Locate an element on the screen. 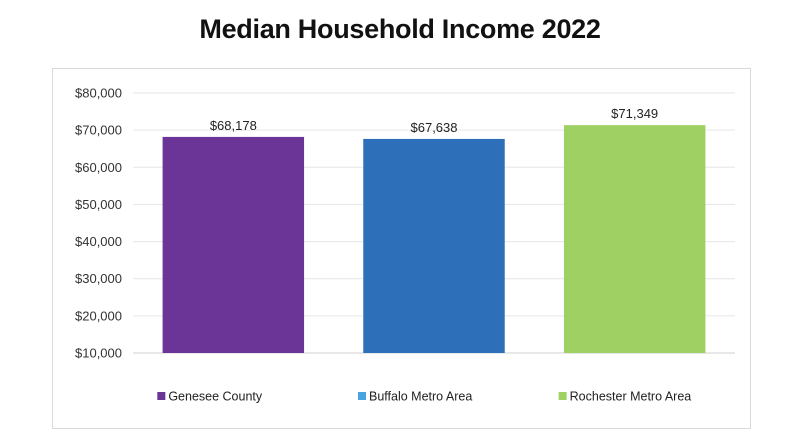 This screenshot has width=800, height=447. y-tick-label: $50,000 is located at coordinates (98, 204).